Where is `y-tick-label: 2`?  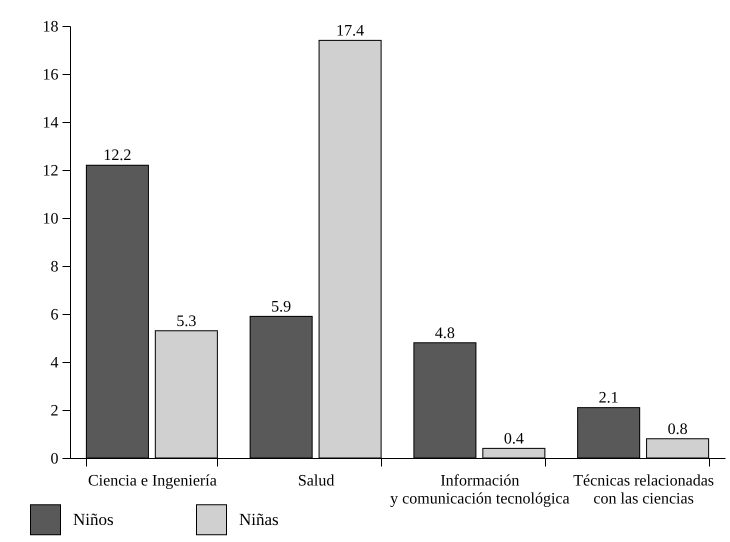
y-tick-label: 2 is located at coordinates (54, 411).